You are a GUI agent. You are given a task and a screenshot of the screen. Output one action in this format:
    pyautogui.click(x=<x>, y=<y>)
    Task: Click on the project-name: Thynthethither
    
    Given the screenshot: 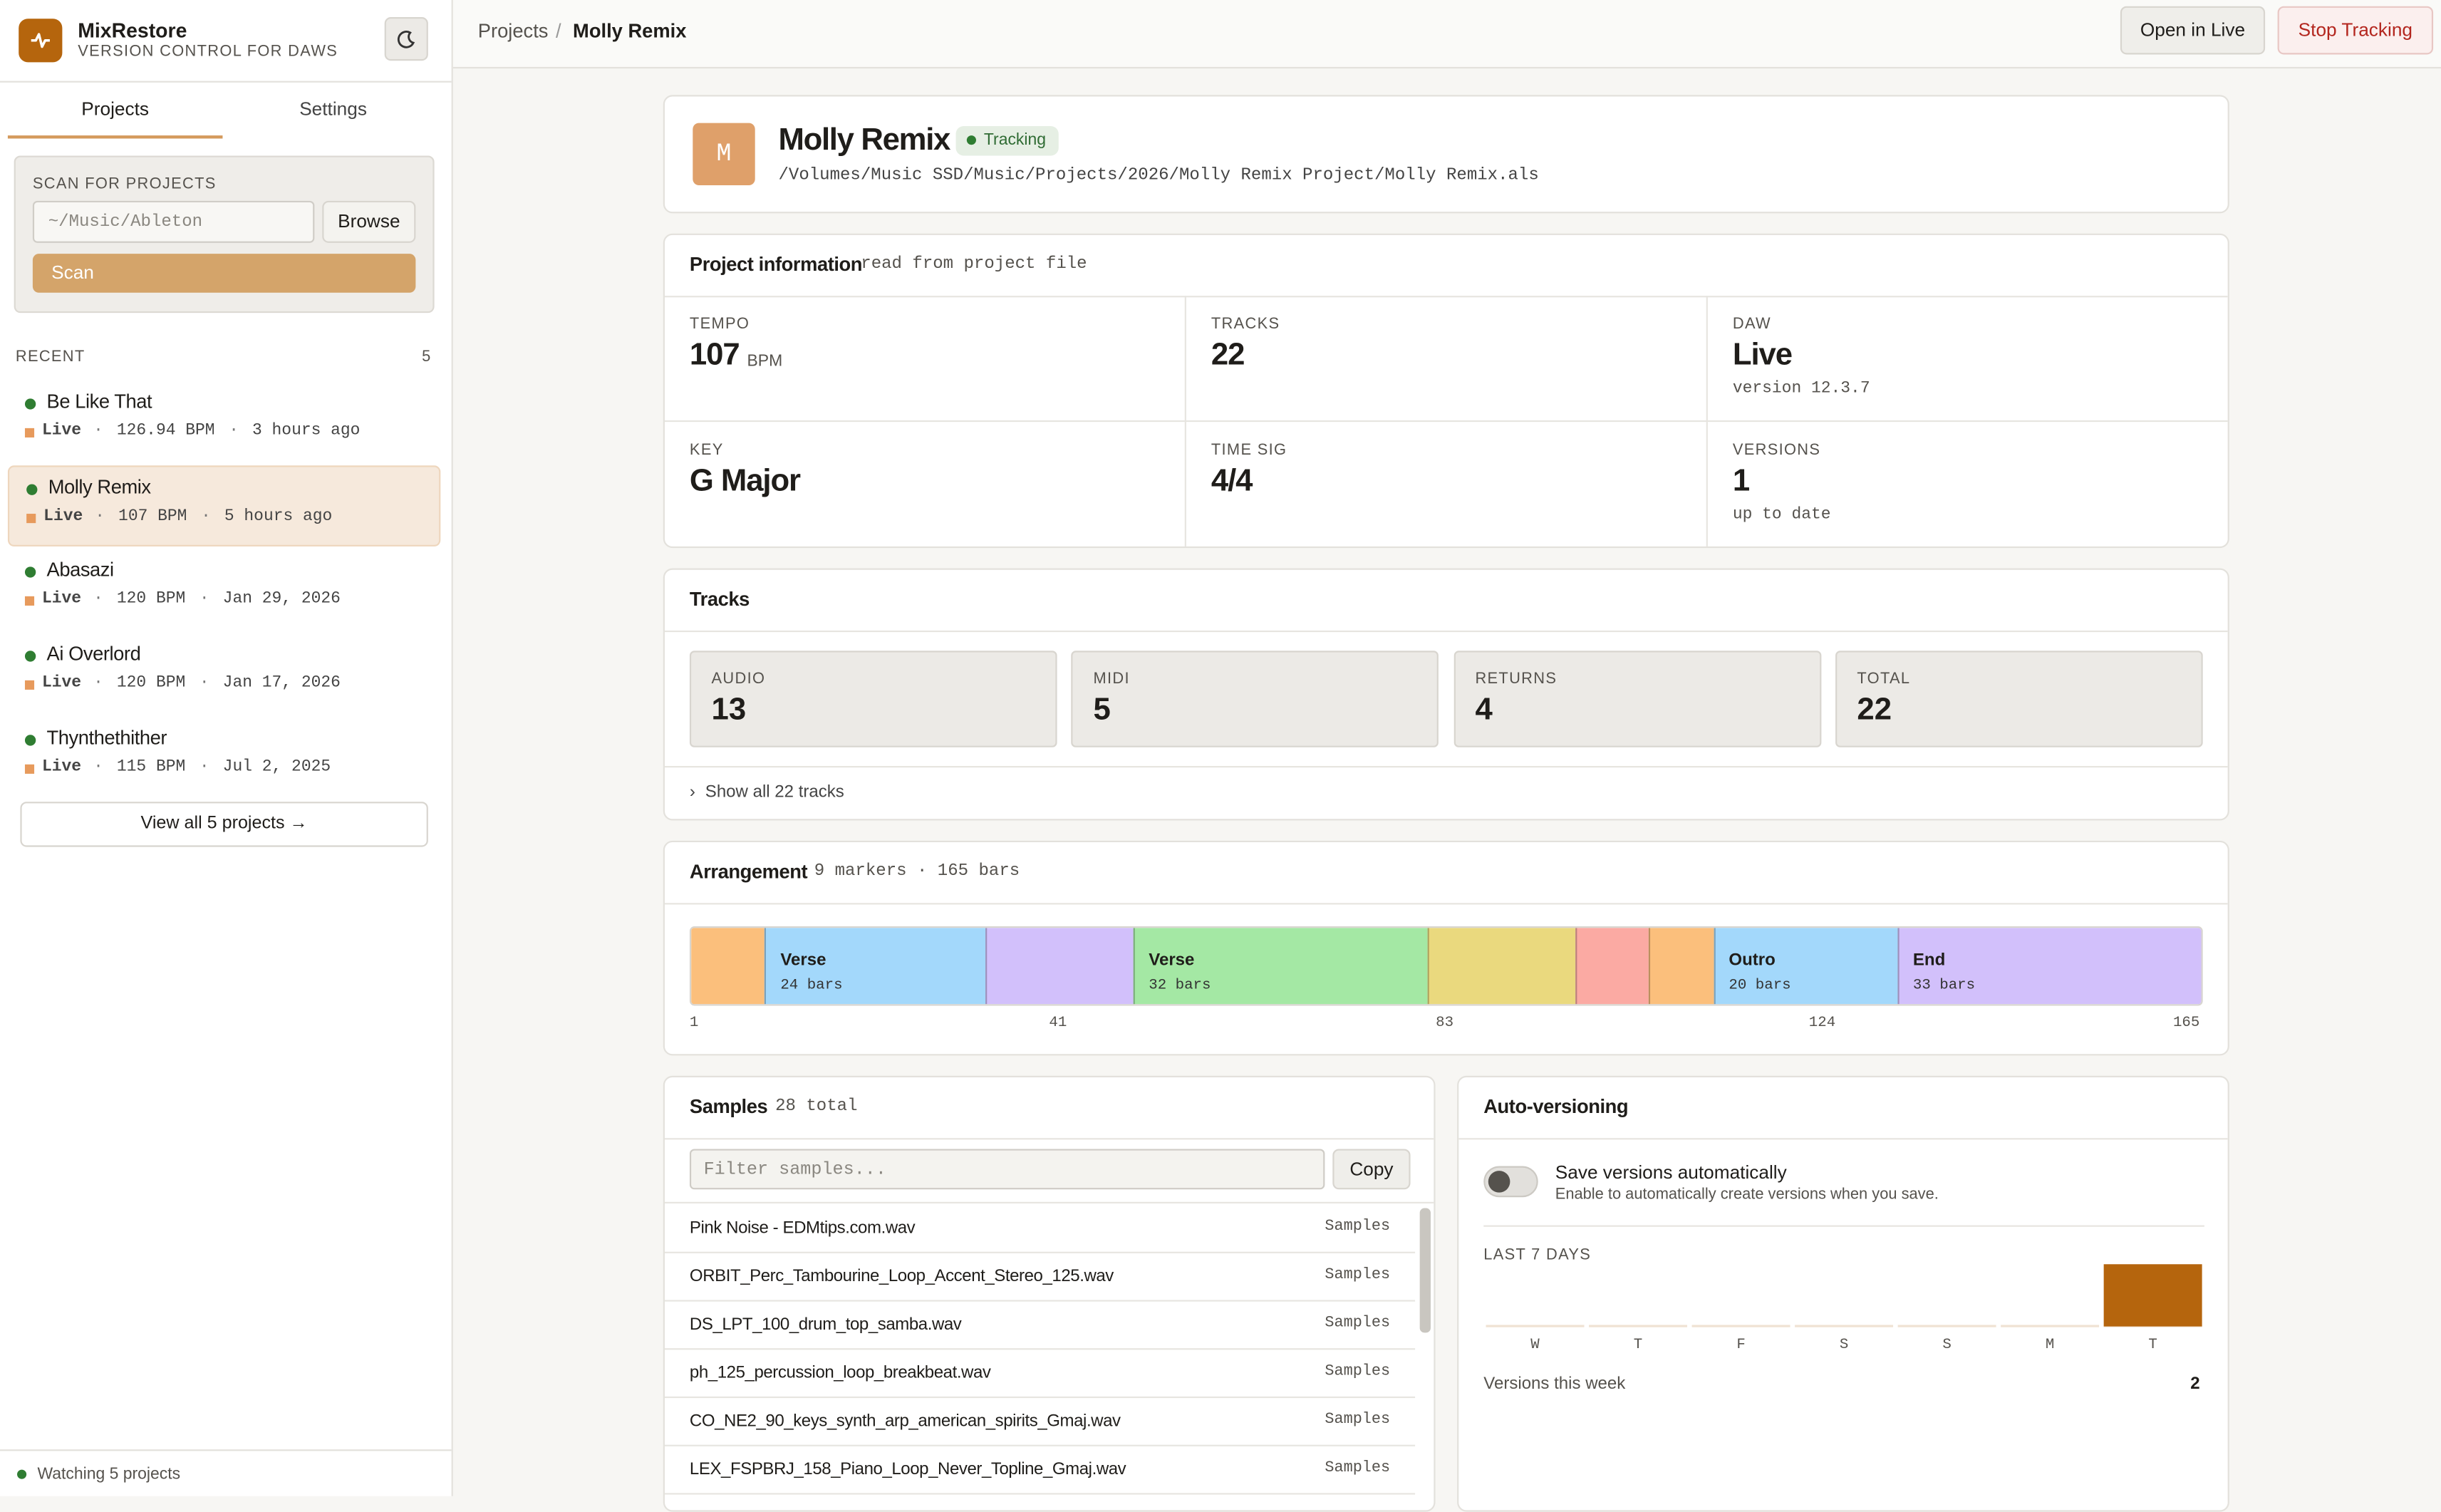 What is the action you would take?
    pyautogui.click(x=106, y=738)
    